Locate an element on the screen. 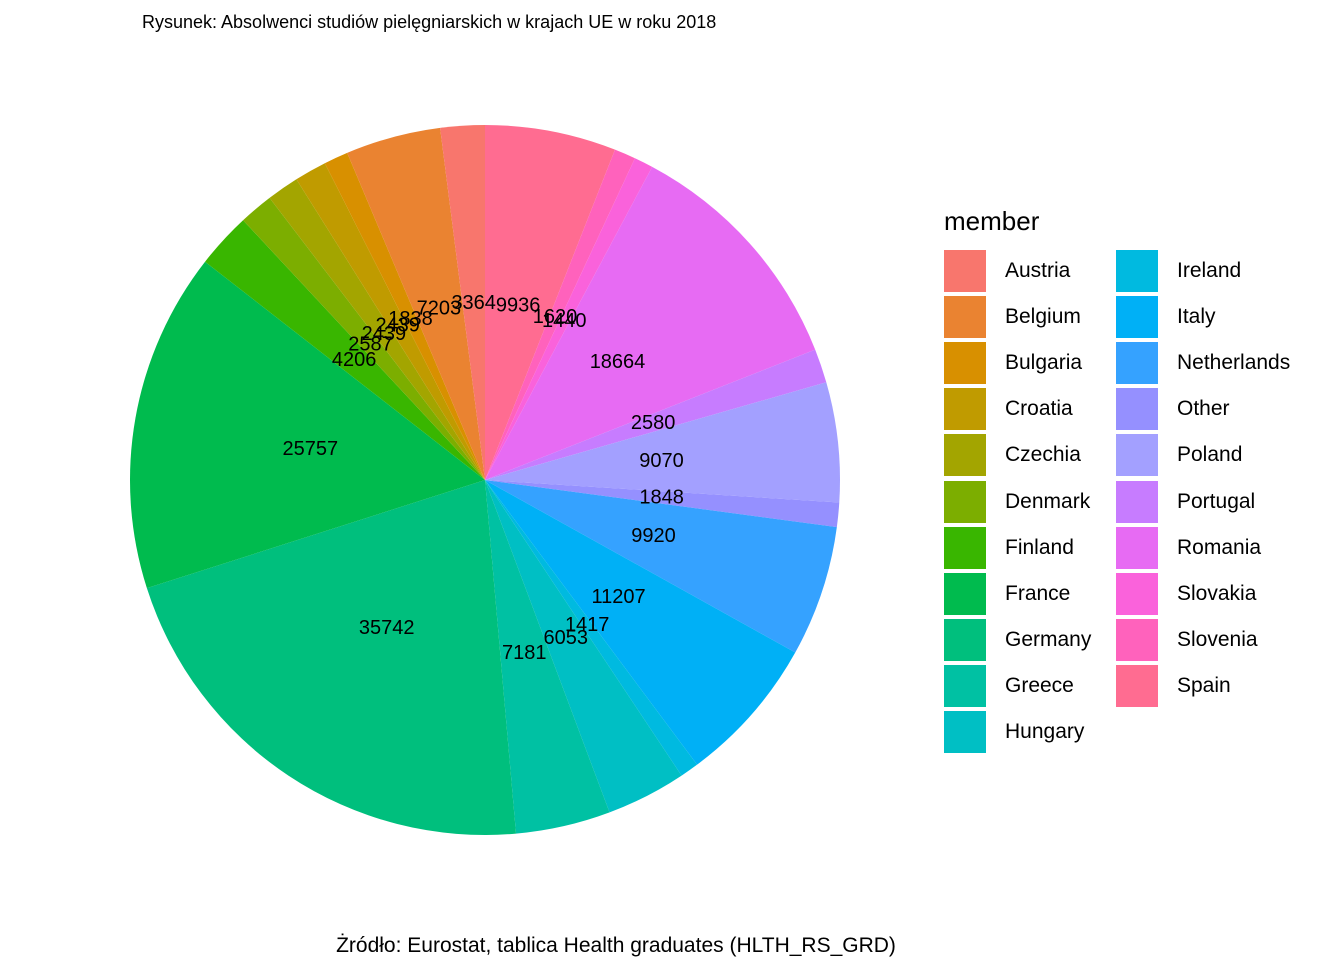  legend-label: Romania is located at coordinates (1219, 547).